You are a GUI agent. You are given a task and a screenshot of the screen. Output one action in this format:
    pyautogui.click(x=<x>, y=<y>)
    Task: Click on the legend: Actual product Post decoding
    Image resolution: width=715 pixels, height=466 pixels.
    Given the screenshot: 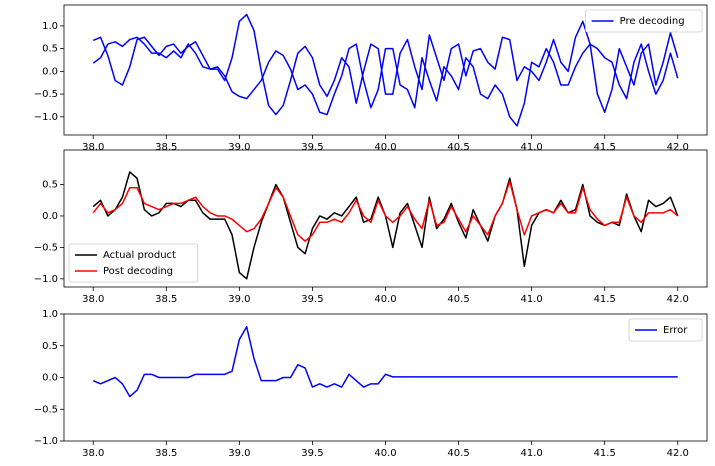 What is the action you would take?
    pyautogui.click(x=133, y=263)
    